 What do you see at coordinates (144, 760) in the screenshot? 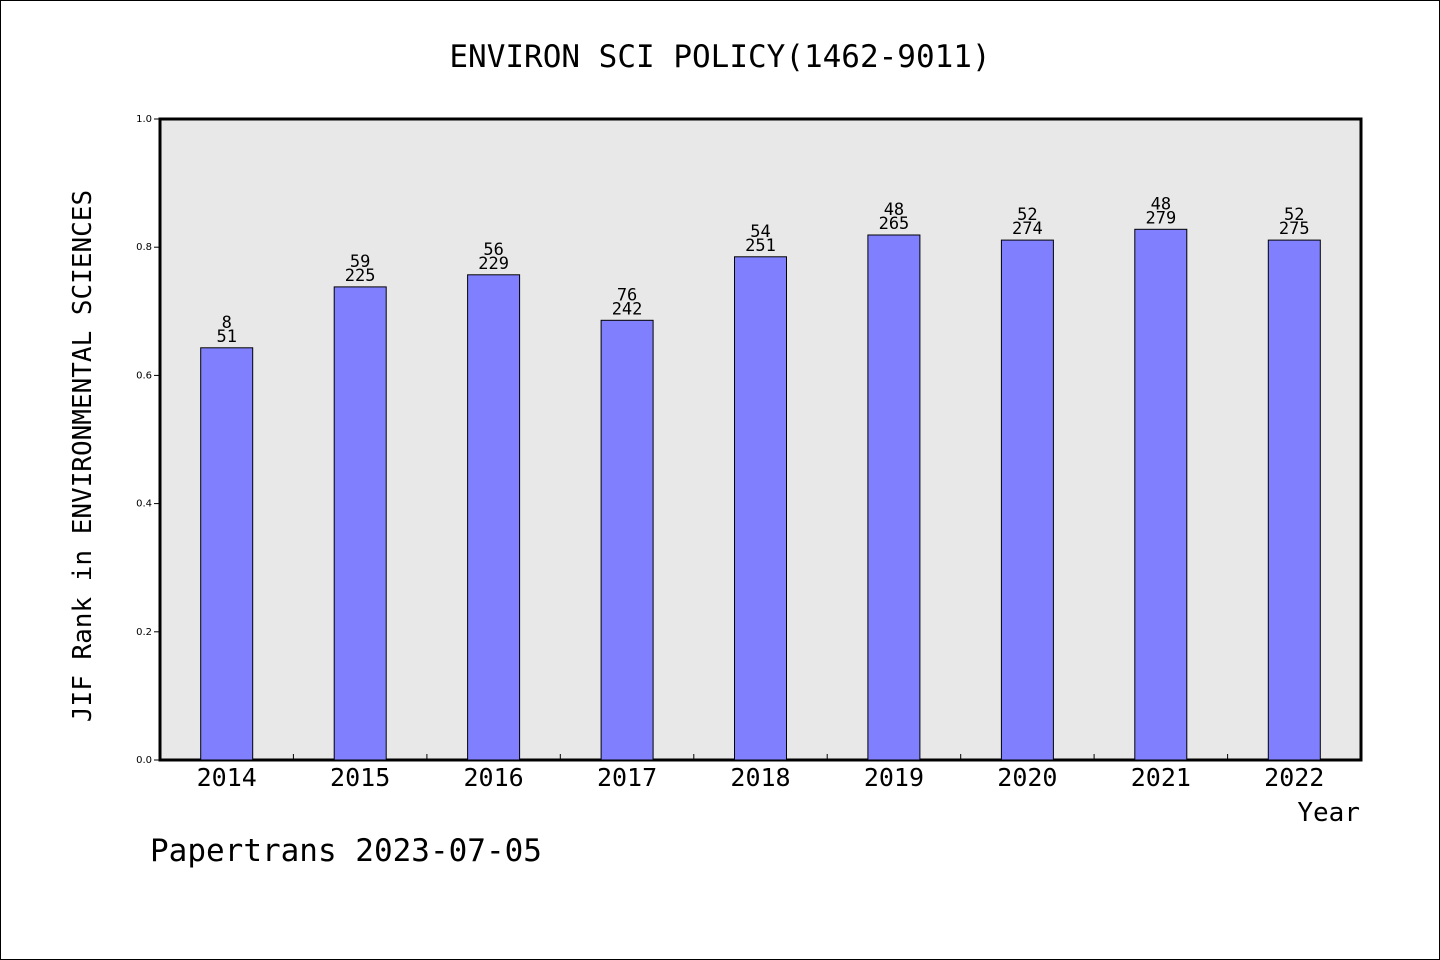
I see `y-tick-label: 0.0` at bounding box center [144, 760].